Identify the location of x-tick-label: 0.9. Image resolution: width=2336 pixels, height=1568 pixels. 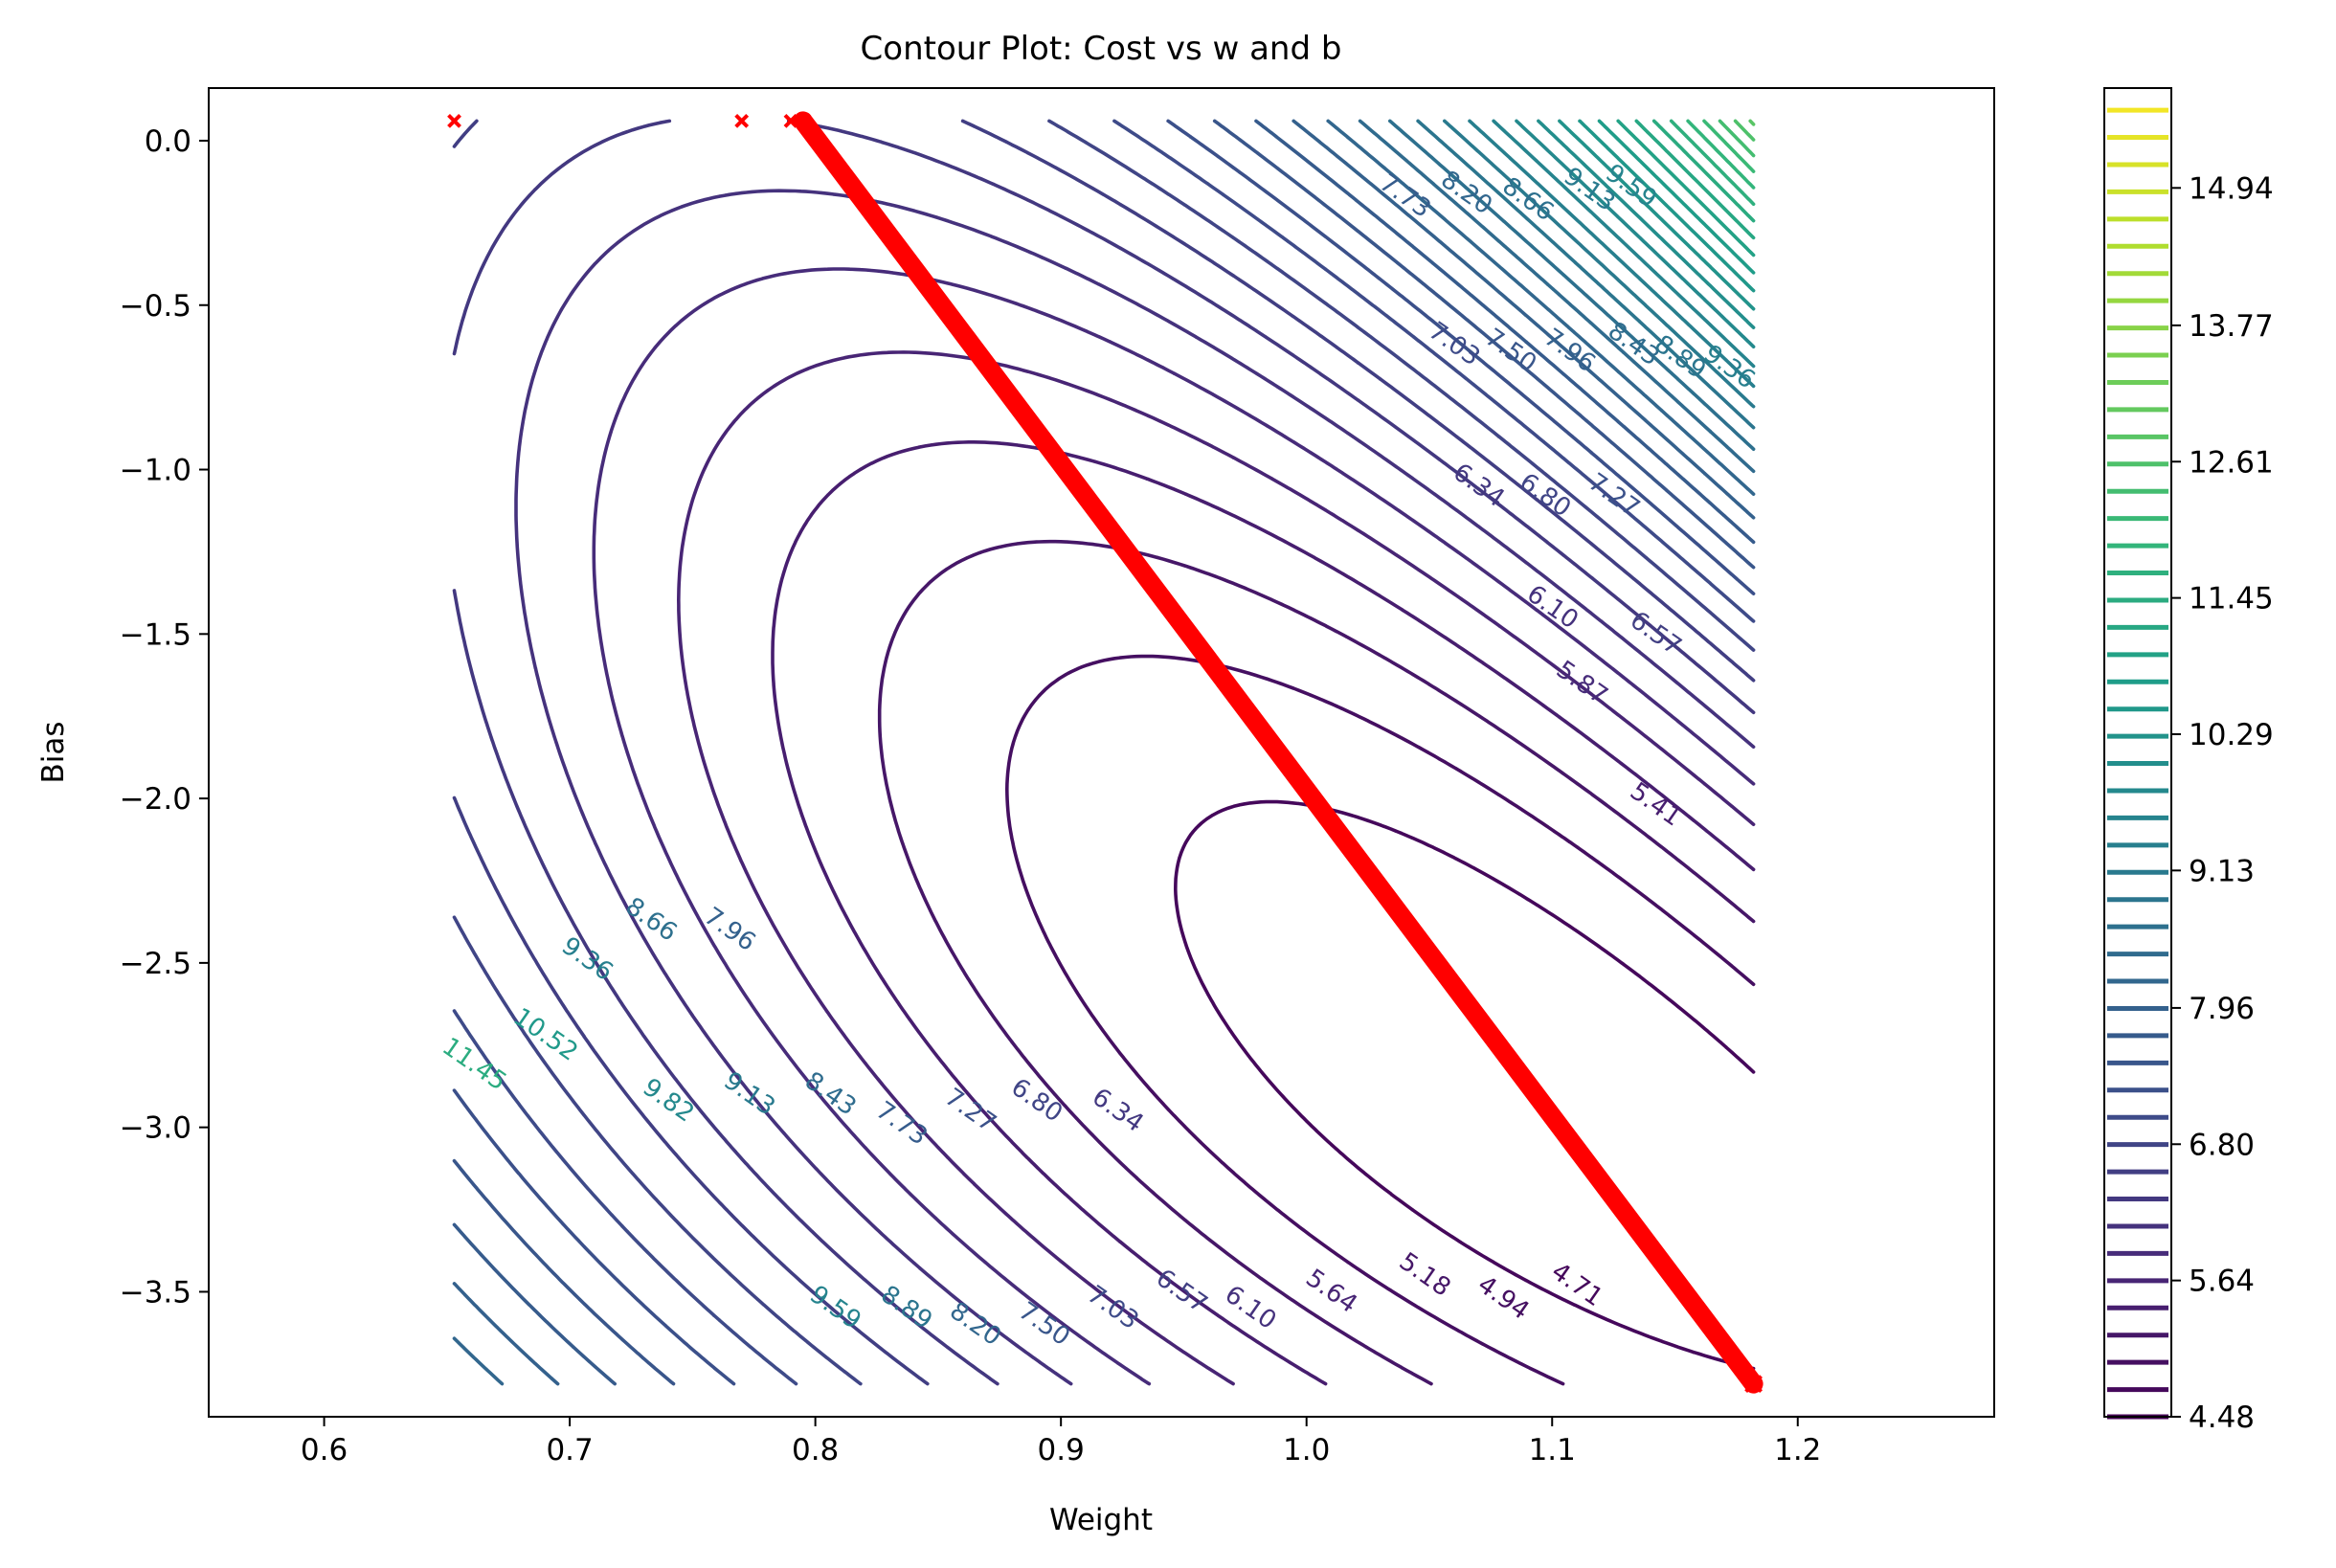
(1061, 1450).